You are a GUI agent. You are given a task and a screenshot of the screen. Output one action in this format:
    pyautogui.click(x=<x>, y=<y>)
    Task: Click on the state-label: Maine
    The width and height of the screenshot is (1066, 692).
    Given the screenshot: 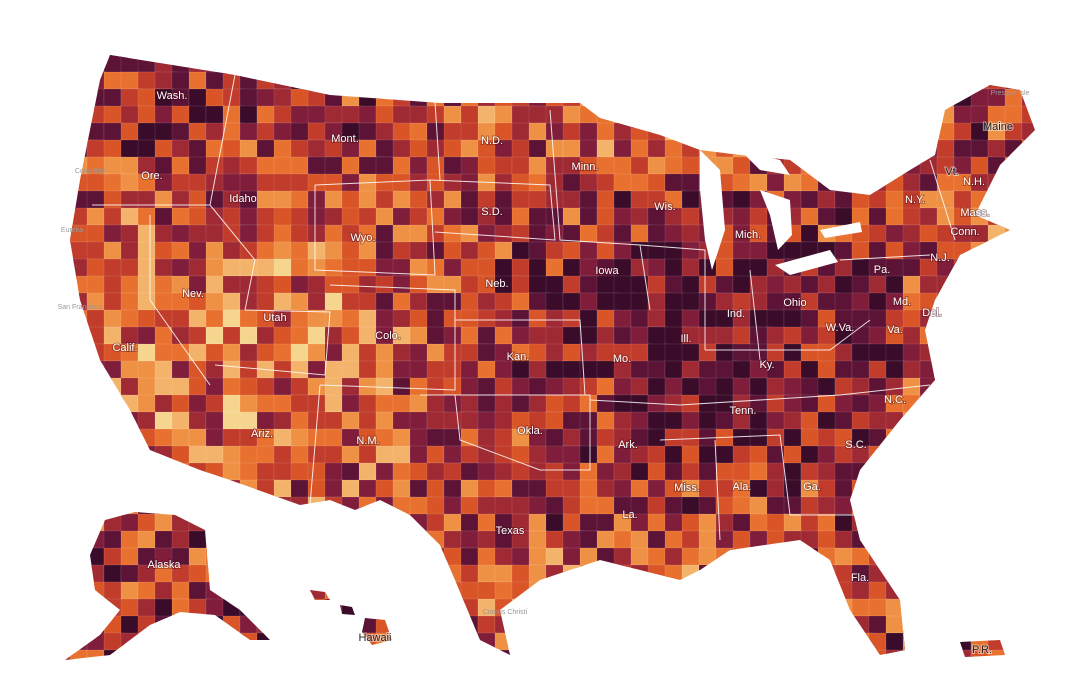 What is the action you would take?
    pyautogui.click(x=998, y=127)
    